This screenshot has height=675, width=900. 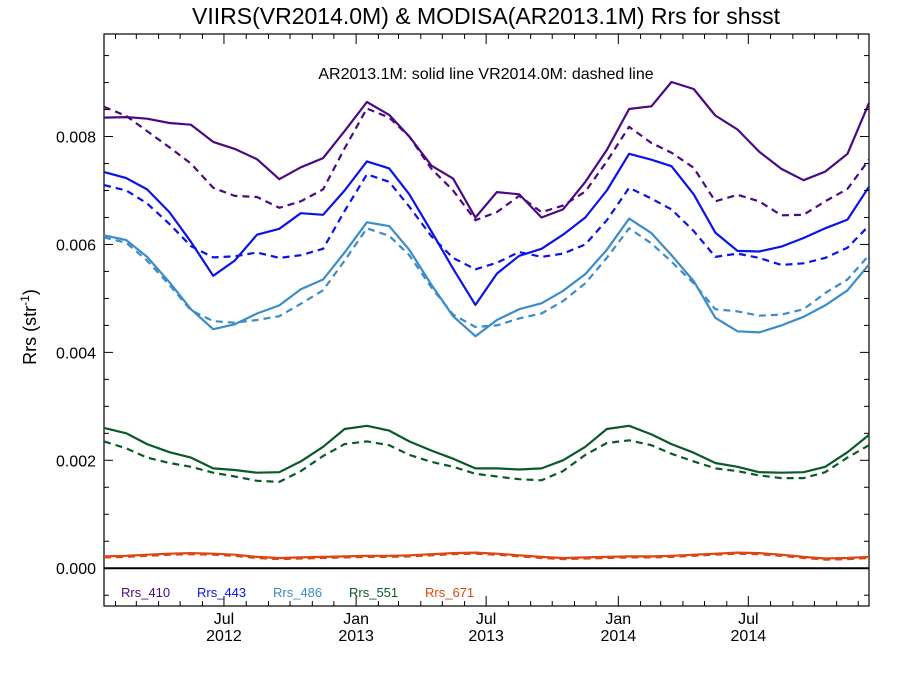 I want to click on y-tick-label: 0.006, so click(x=76, y=245).